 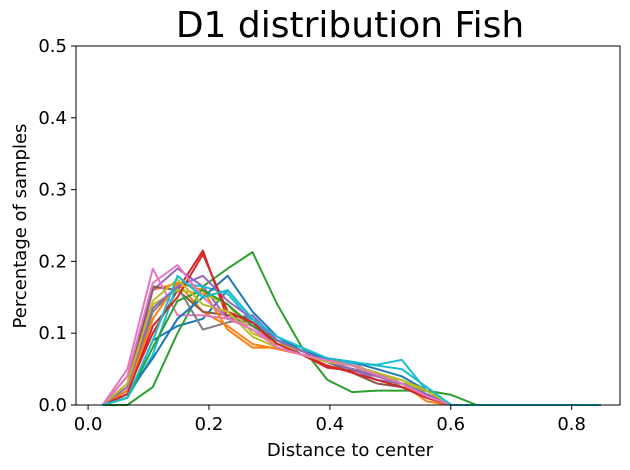 What do you see at coordinates (20, 226) in the screenshot?
I see `y-axis-label: Percentage of samples` at bounding box center [20, 226].